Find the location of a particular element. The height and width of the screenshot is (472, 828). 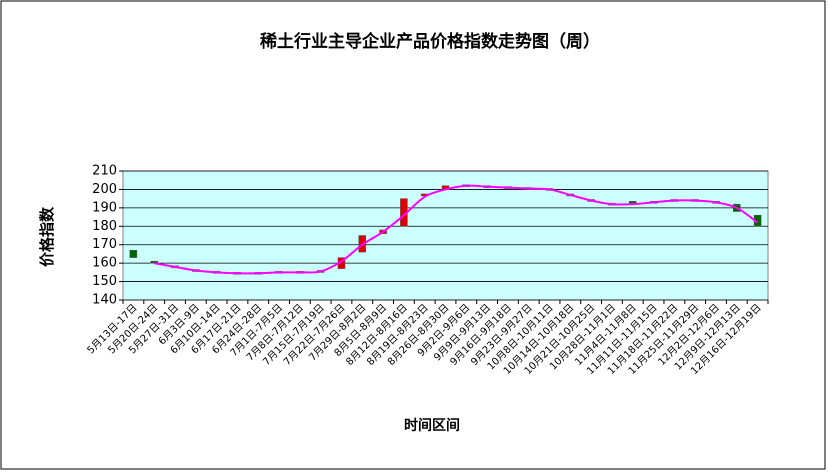

y-tick-label: 160 is located at coordinates (104, 263).